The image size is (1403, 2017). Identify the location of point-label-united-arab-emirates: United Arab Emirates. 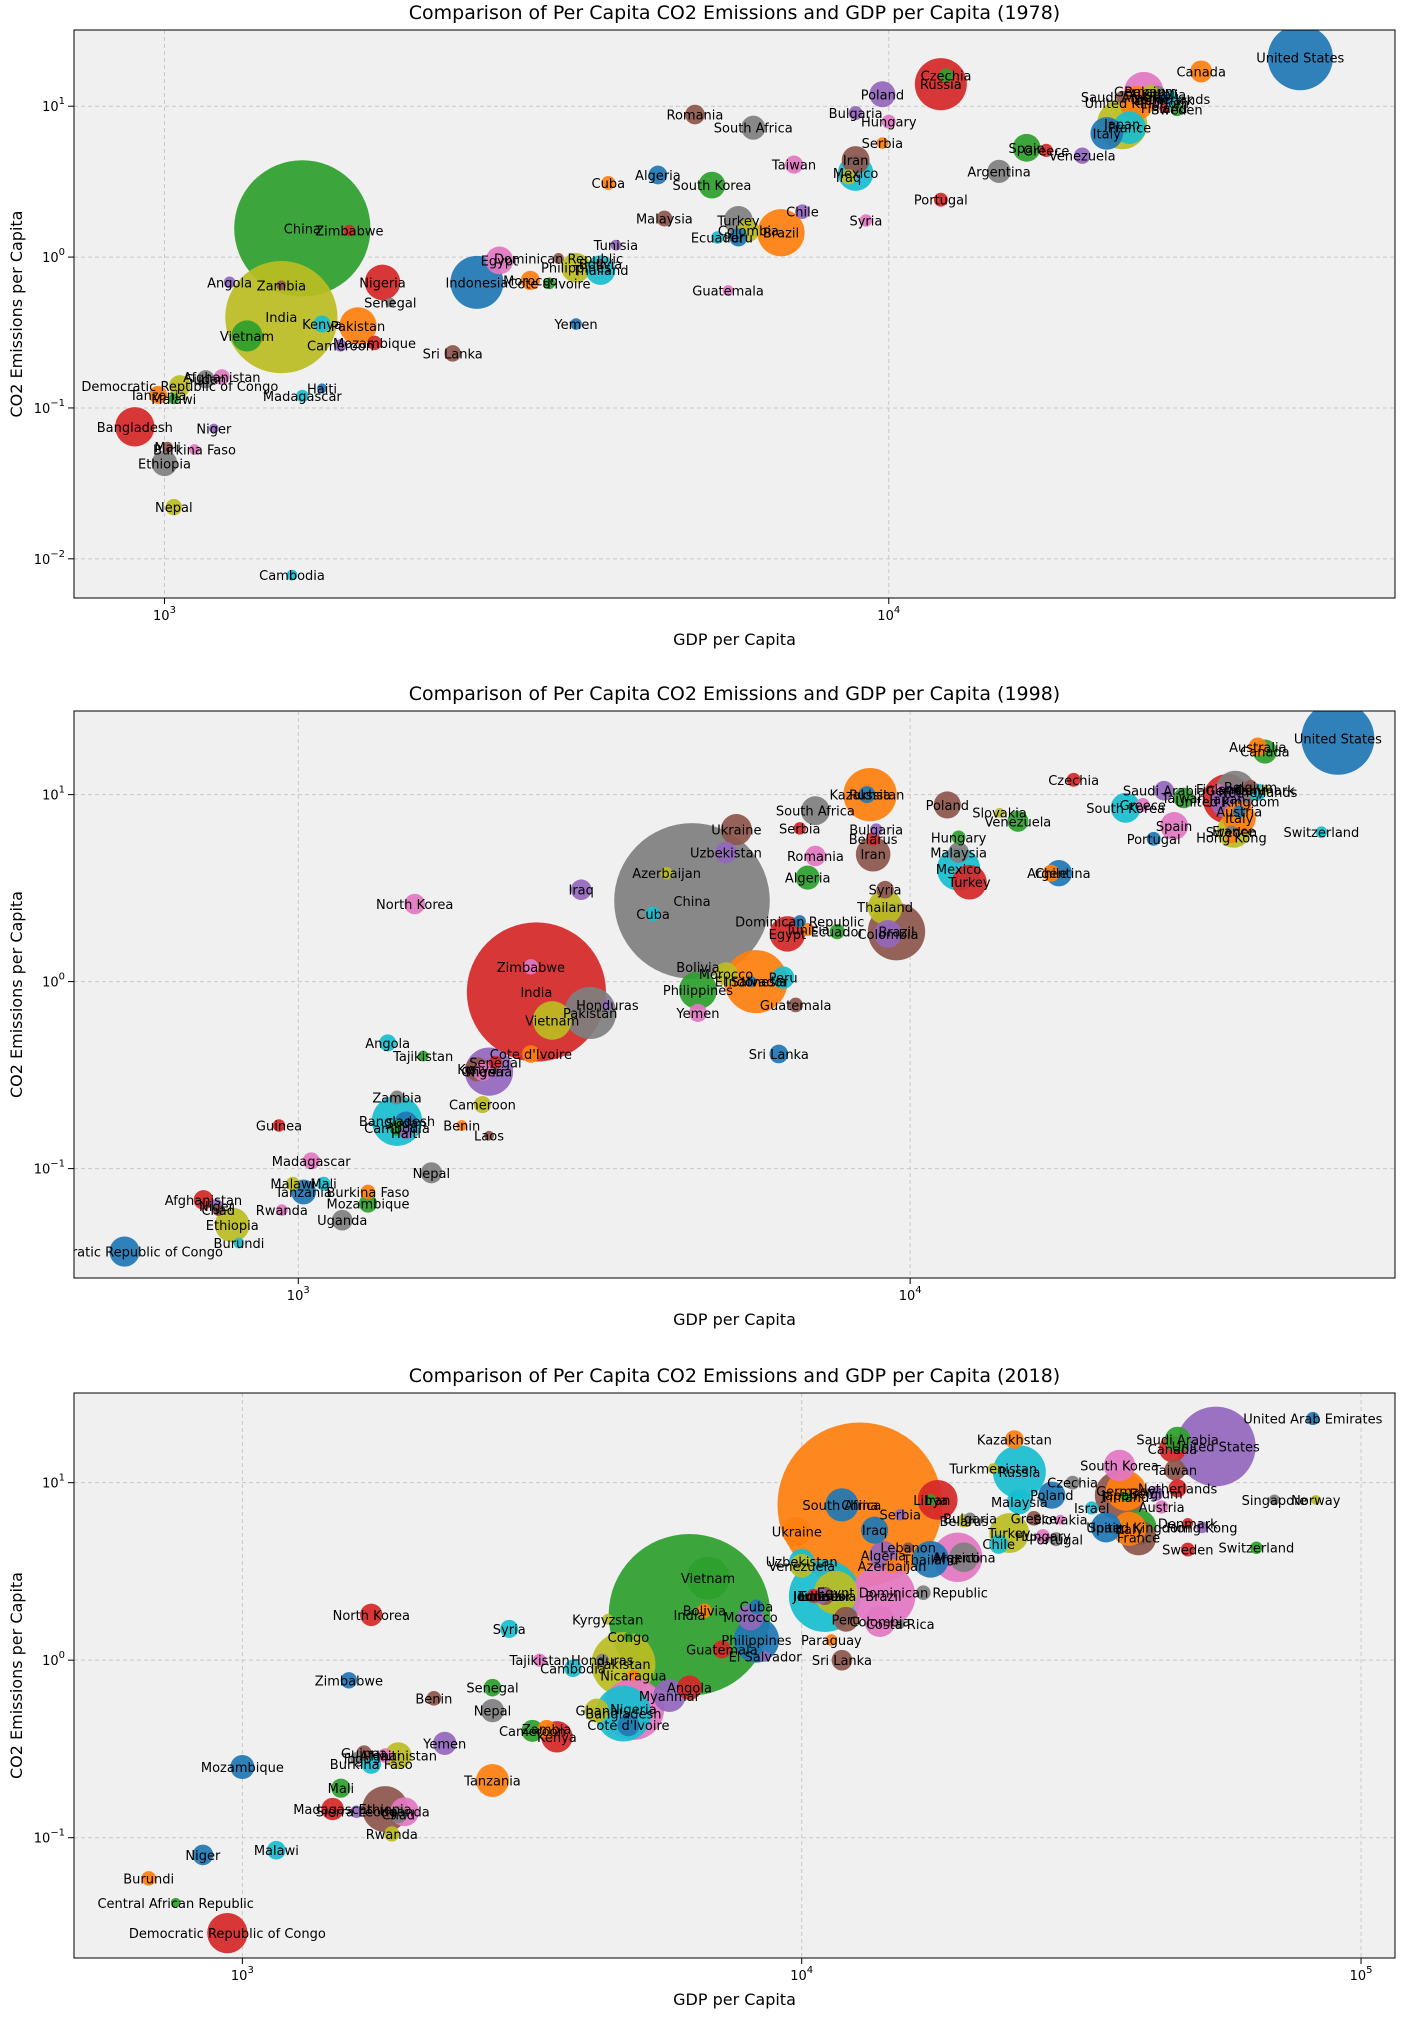
(1312, 1419).